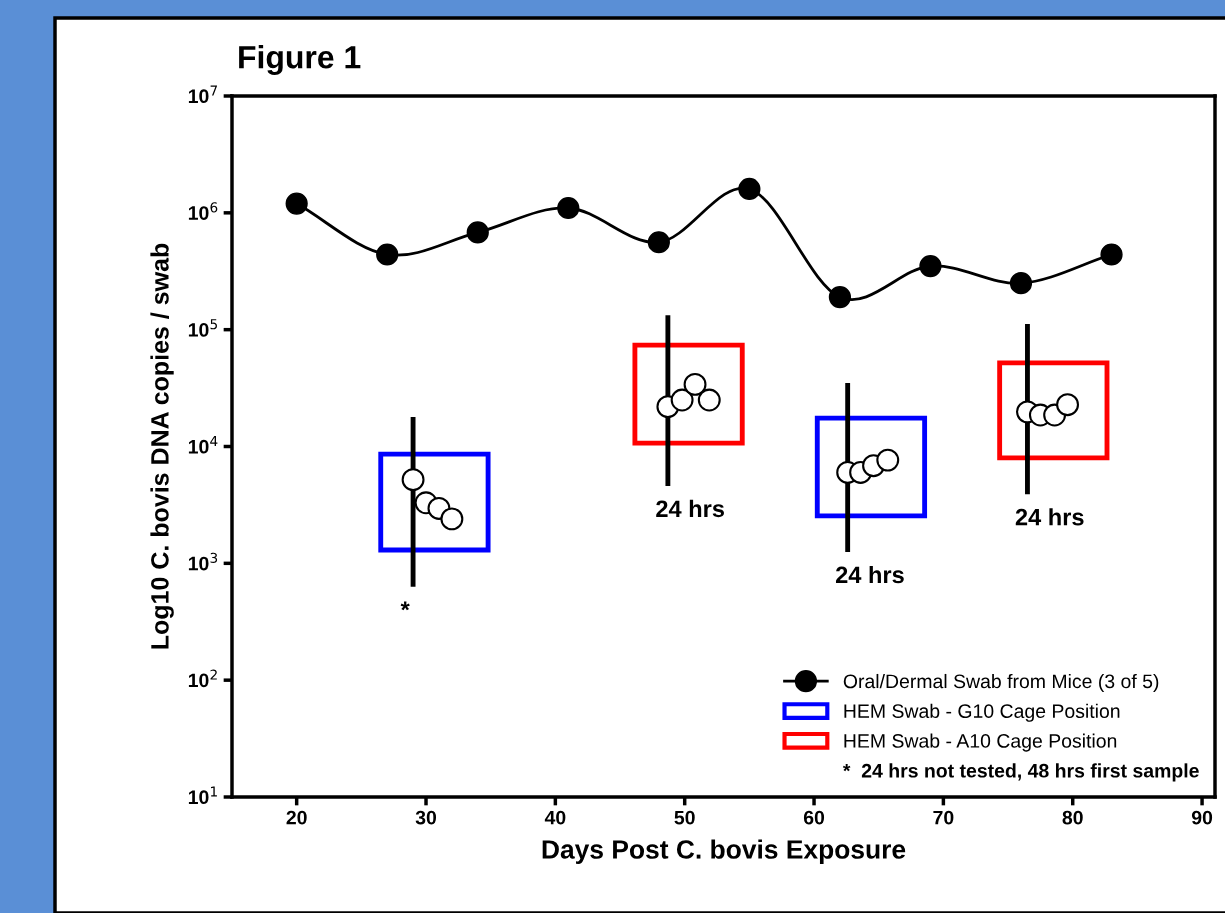  Describe the element at coordinates (202, 795) in the screenshot. I see `y-tick-label: 10$^{1}$` at that location.